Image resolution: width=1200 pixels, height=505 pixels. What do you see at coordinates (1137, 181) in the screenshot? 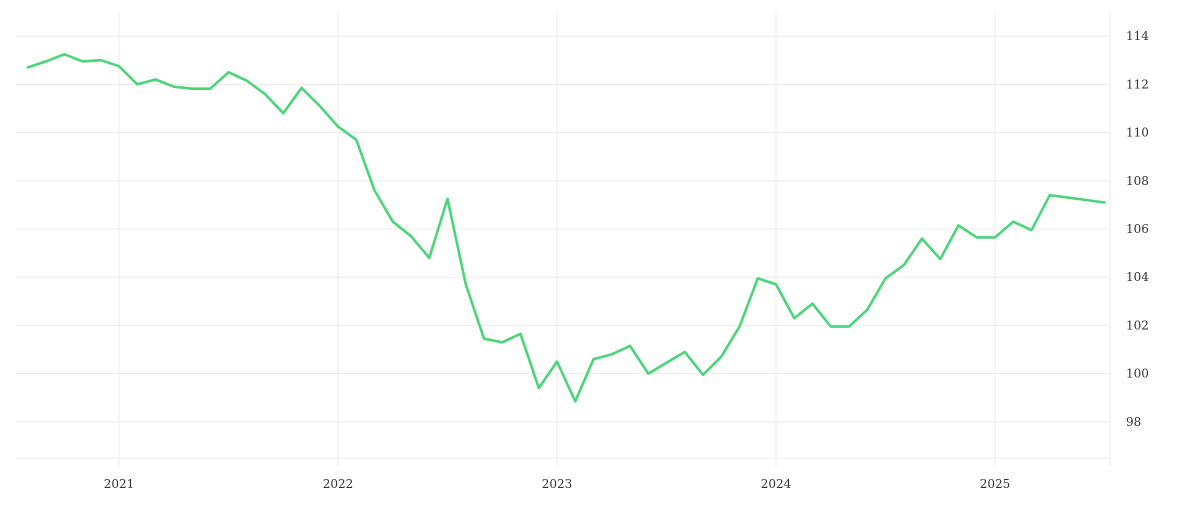
I see `y-tick-label: 108` at bounding box center [1137, 181].